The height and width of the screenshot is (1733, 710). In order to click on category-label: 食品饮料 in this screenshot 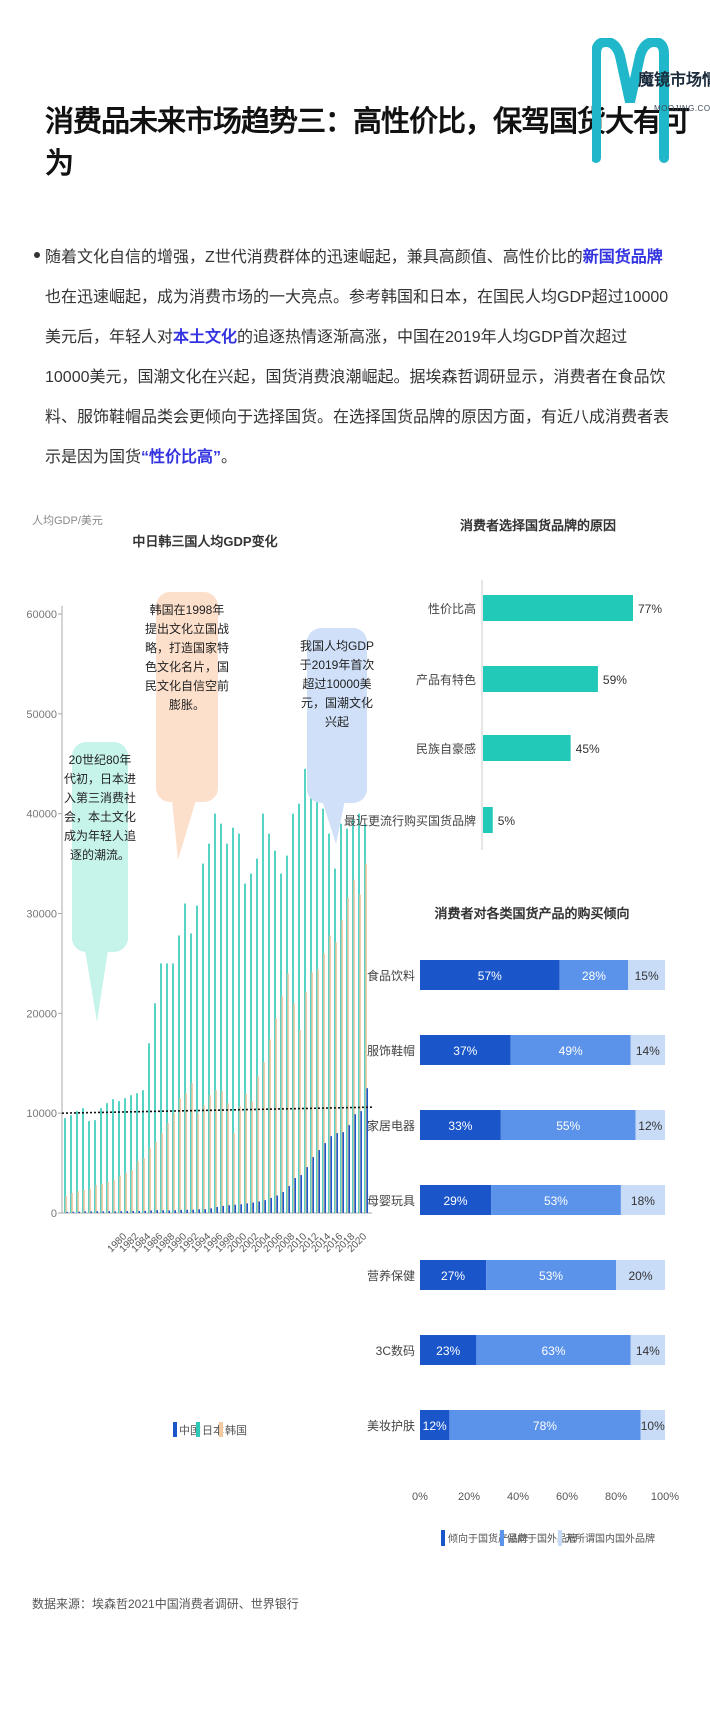, I will do `click(391, 975)`.